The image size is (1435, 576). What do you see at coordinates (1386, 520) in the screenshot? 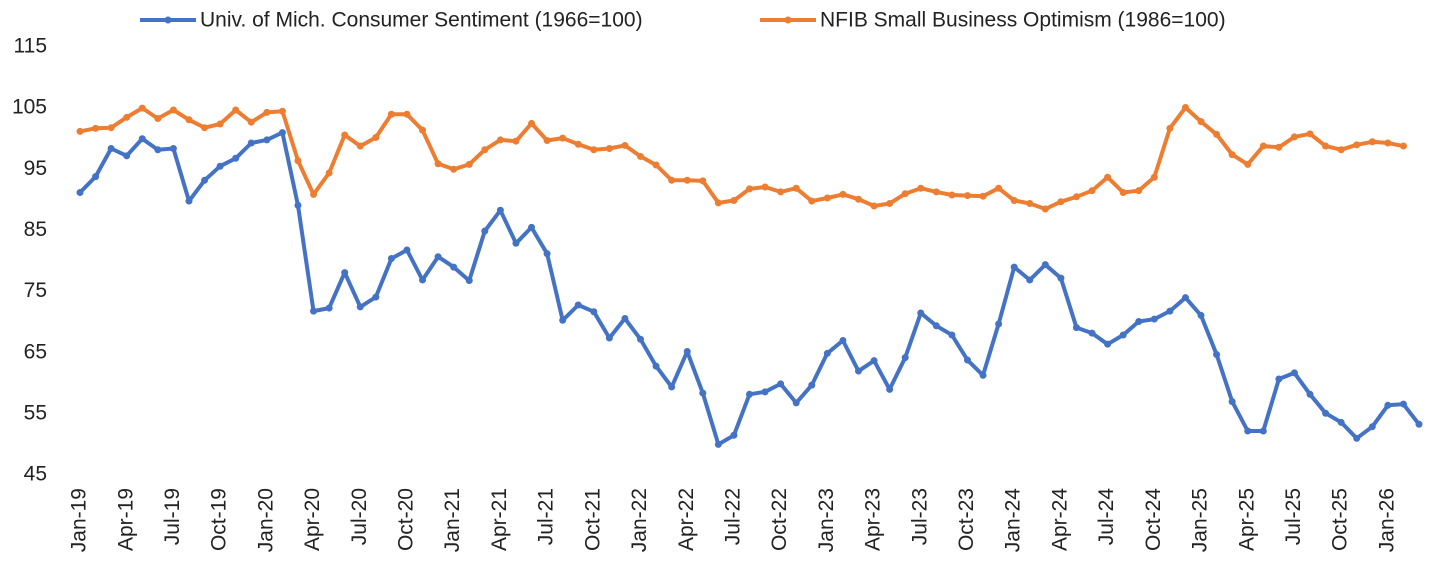
I see `x-tick-label: Jan-26` at bounding box center [1386, 520].